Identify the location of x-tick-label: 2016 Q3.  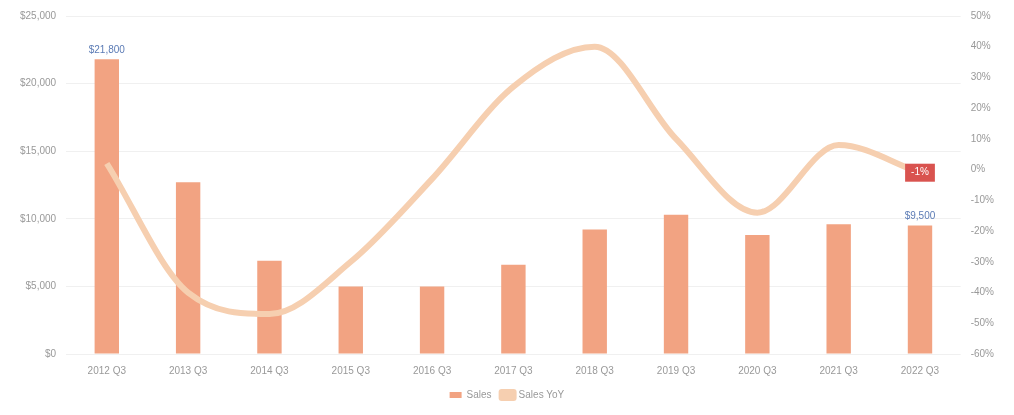
(432, 370).